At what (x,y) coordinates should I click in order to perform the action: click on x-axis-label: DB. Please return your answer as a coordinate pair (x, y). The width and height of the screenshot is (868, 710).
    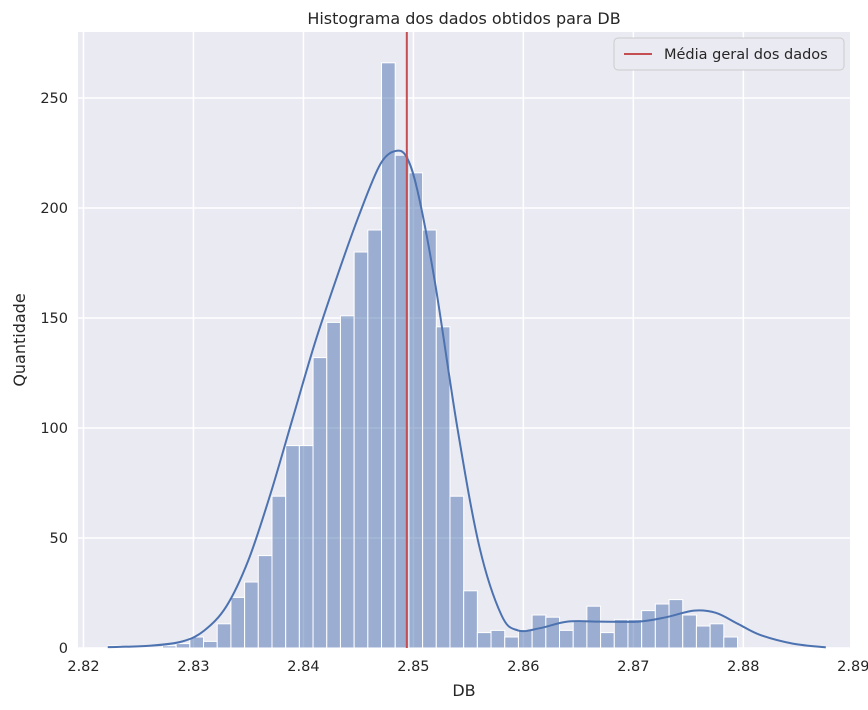
    Looking at the image, I should click on (463, 690).